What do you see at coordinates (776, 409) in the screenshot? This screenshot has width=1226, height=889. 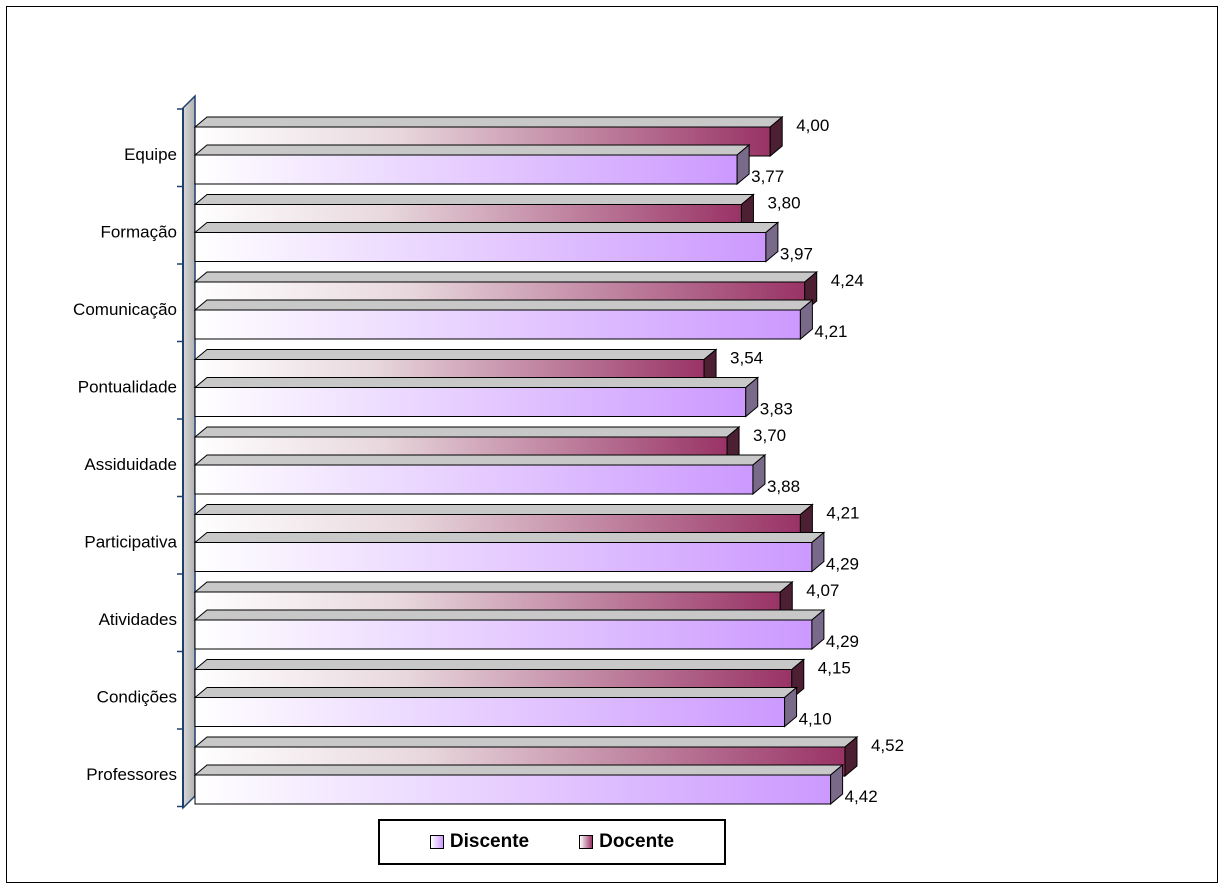 I see `data-label-discente: 3,83` at bounding box center [776, 409].